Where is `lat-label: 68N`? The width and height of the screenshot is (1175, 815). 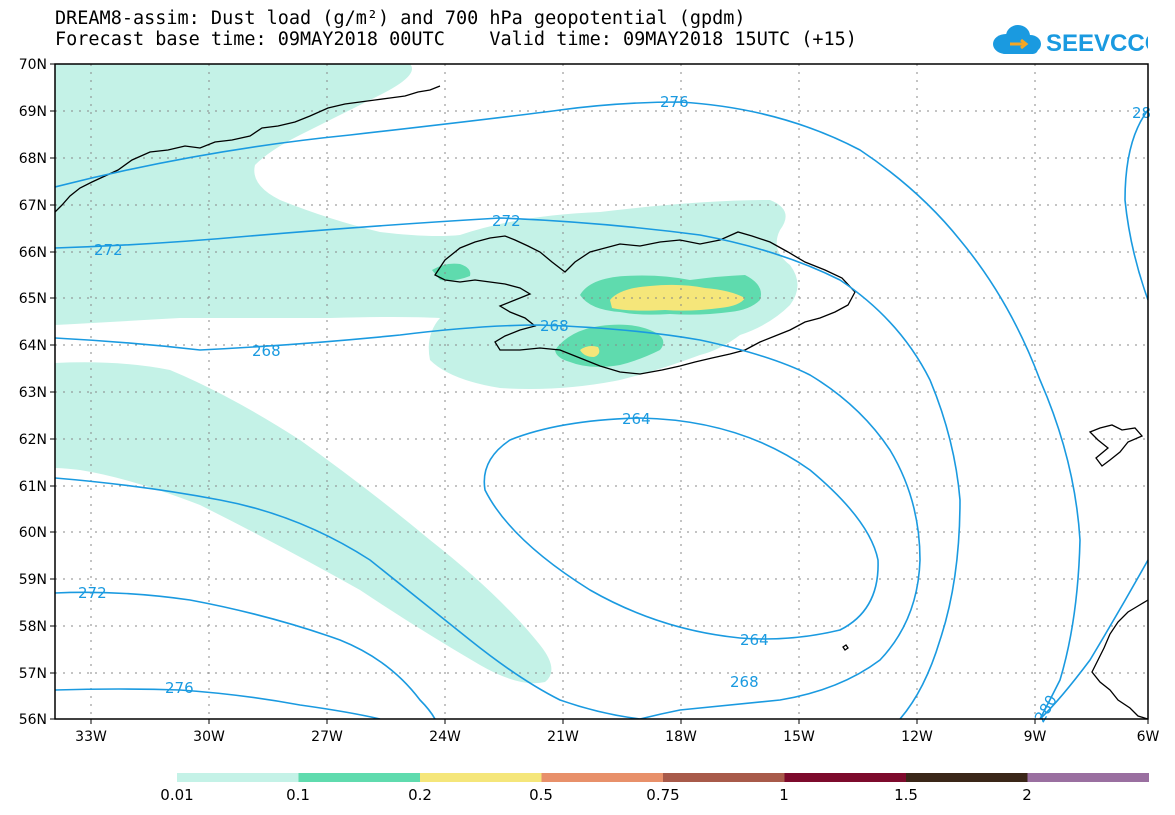 lat-label: 68N is located at coordinates (33, 159).